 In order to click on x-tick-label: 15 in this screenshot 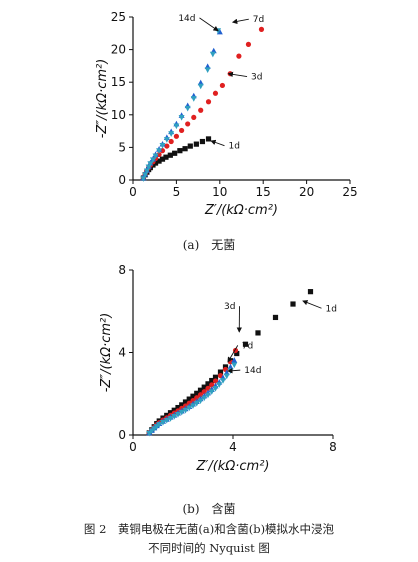, I will do `click(263, 192)`.